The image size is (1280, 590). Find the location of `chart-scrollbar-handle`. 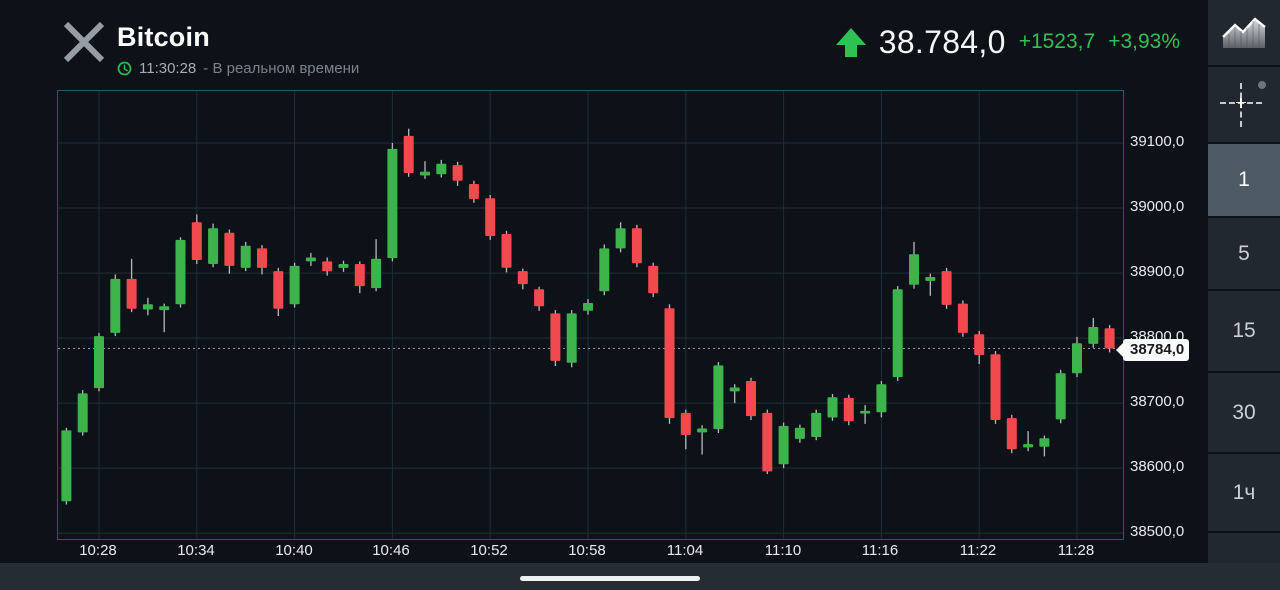

chart-scrollbar-handle is located at coordinates (610, 578).